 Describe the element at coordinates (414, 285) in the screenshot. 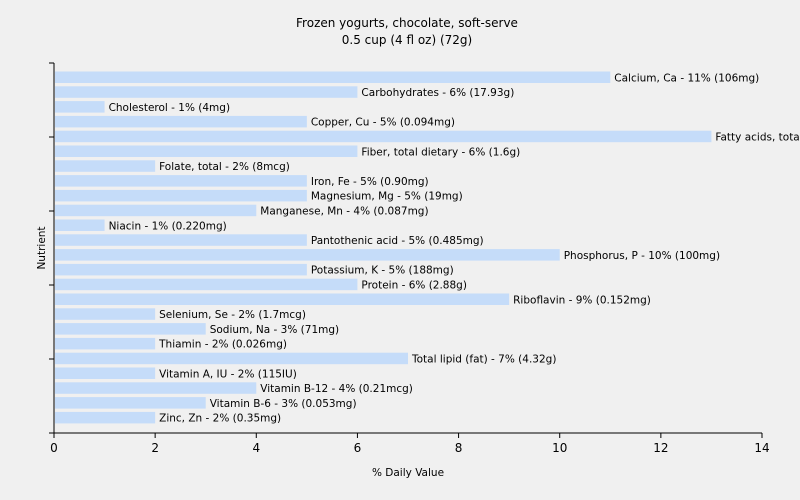

I see `bar-label: Protein - 6% (2.88g)` at that location.